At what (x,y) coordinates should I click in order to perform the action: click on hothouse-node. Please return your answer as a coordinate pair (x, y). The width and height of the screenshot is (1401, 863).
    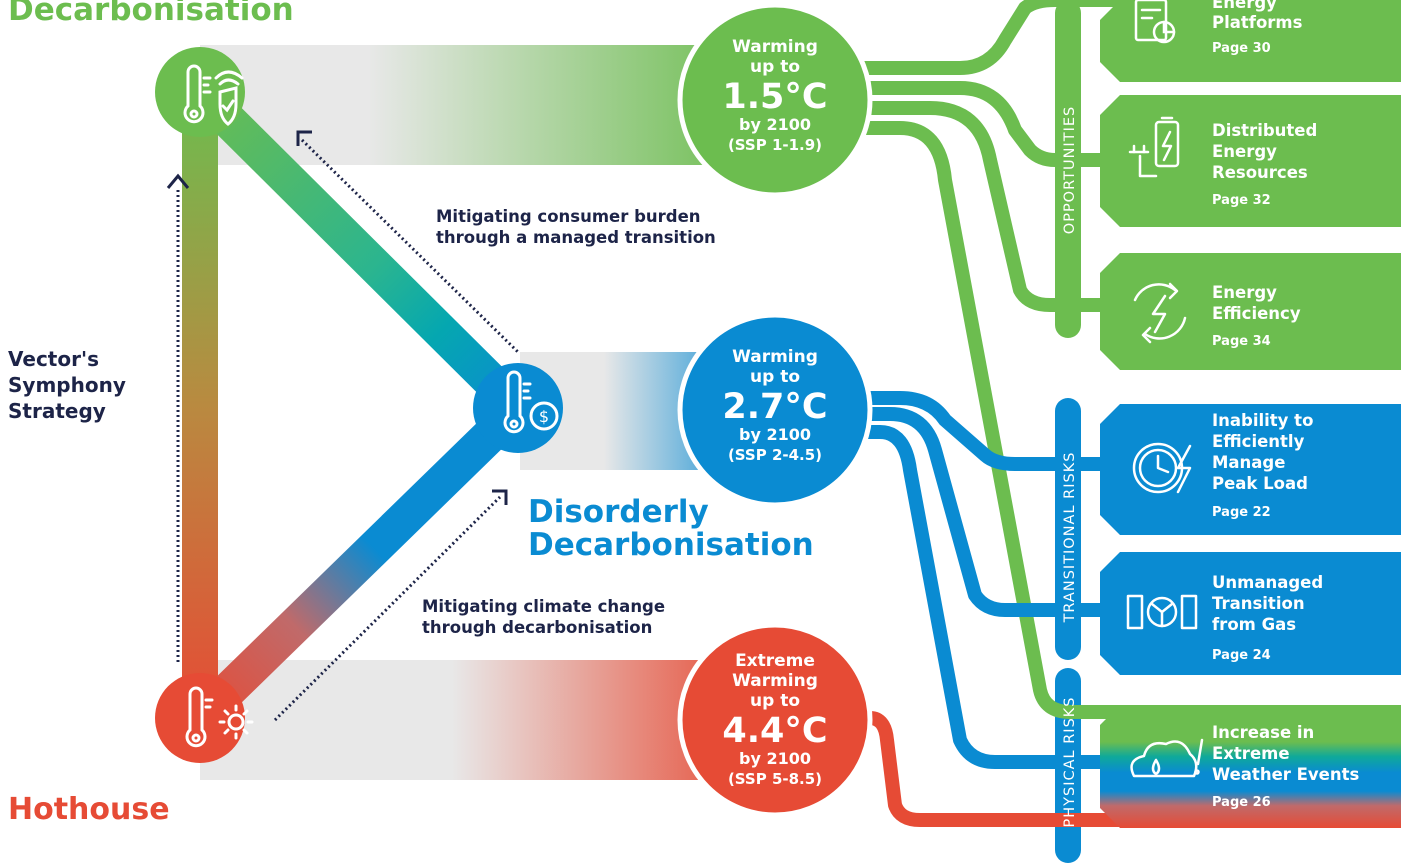
    Looking at the image, I should click on (200, 718).